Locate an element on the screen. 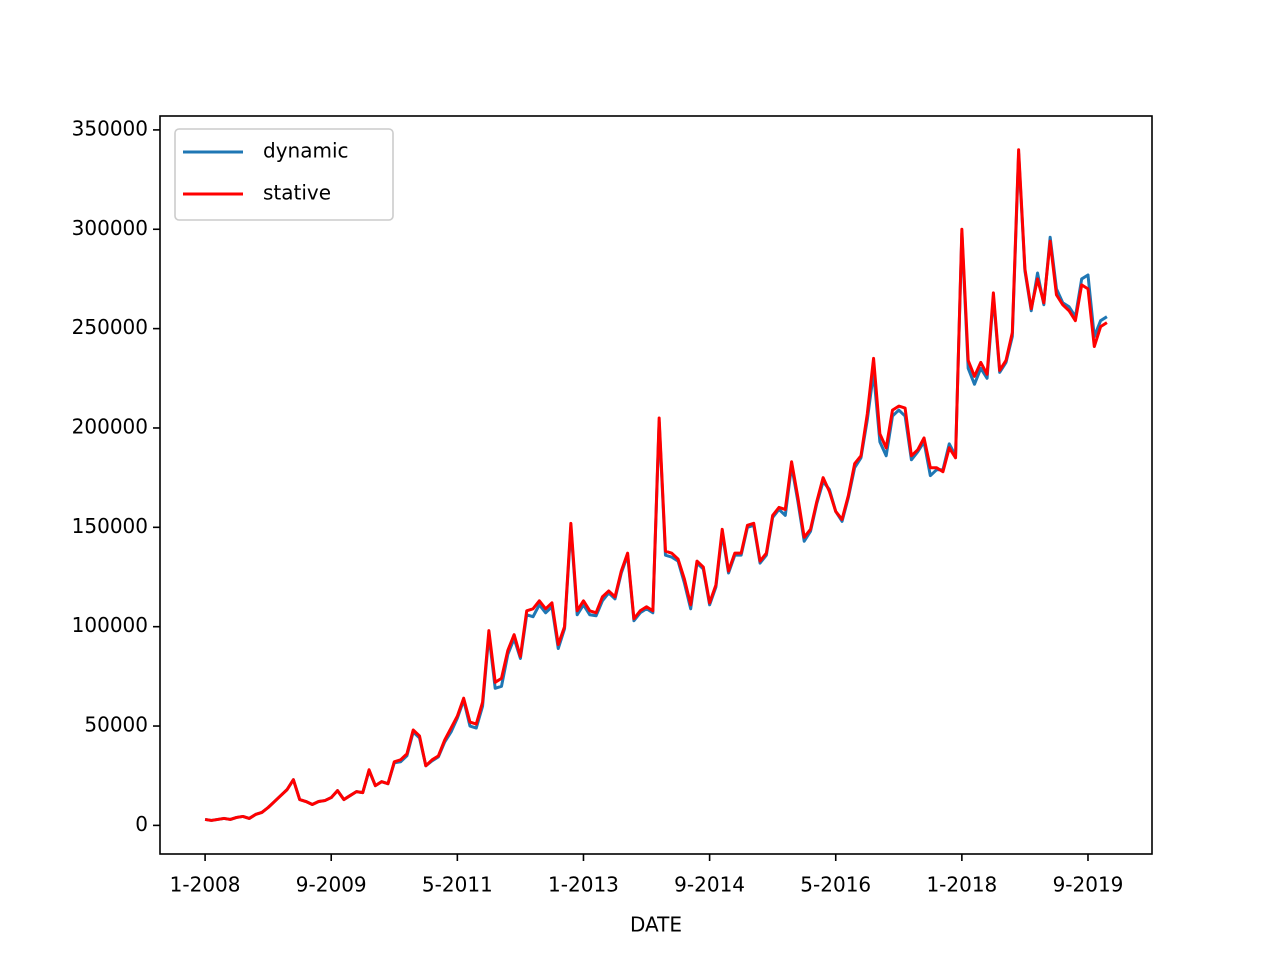 The image size is (1280, 960). x-tick-label: 9-2019 is located at coordinates (1088, 885).